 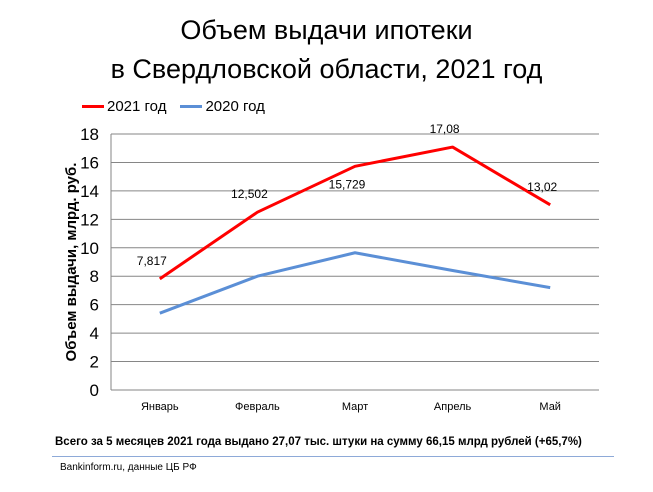 I want to click on divider, so click(x=333, y=456).